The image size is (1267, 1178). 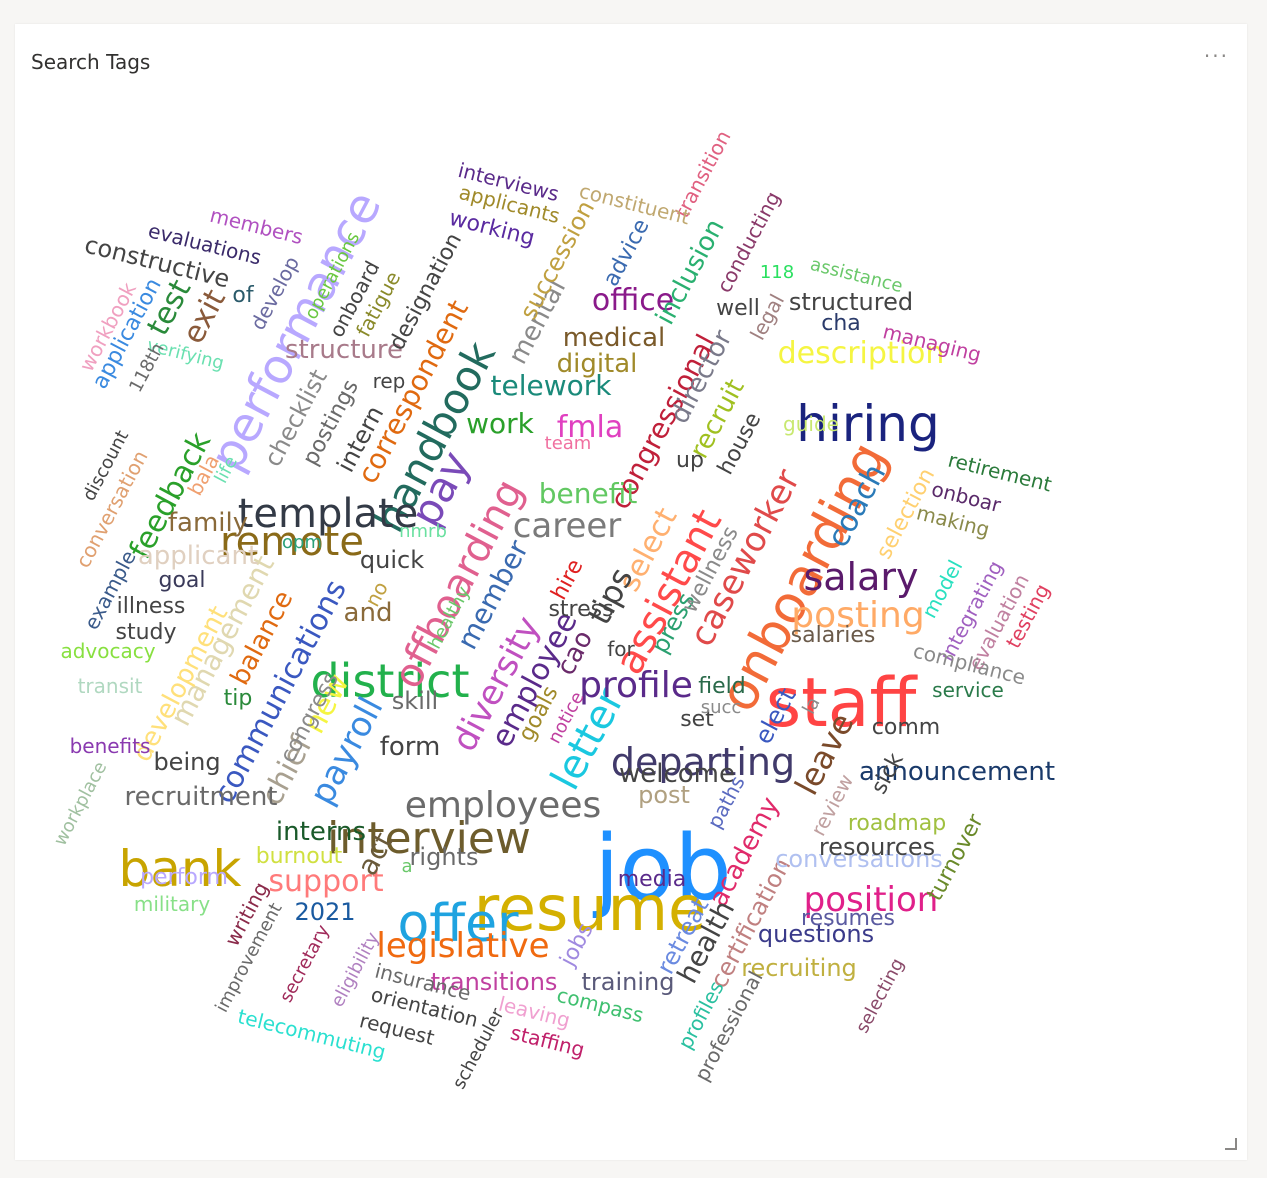 I want to click on tag-word: interview, so click(x=429, y=838).